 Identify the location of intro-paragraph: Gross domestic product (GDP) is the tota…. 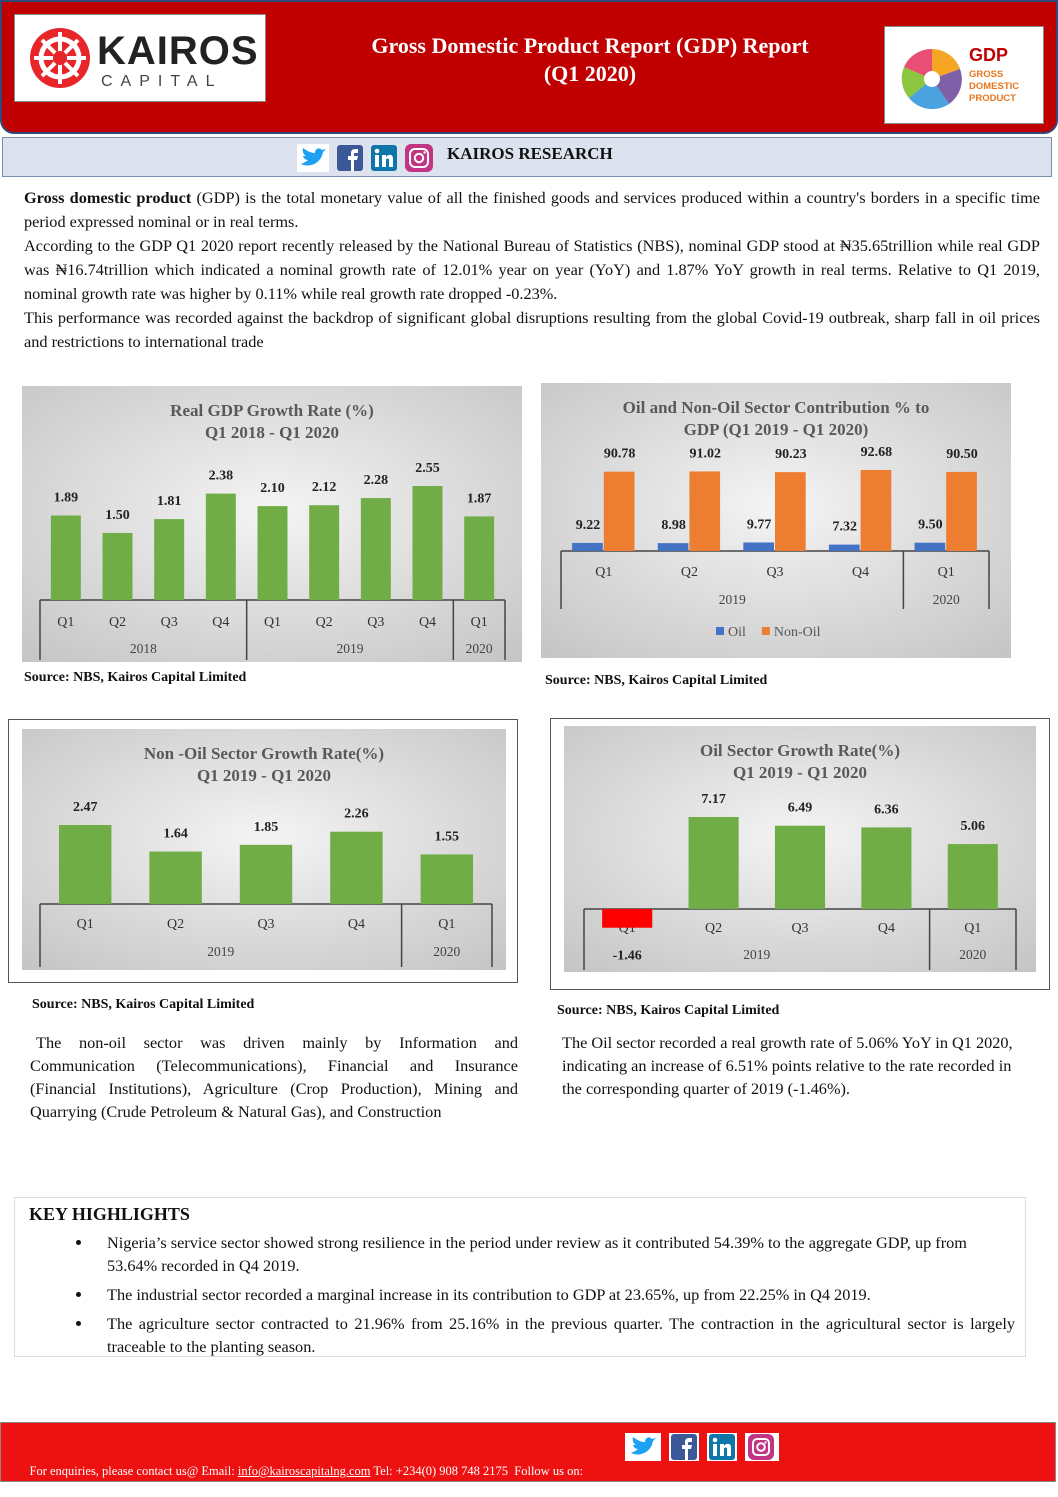
(532, 210).